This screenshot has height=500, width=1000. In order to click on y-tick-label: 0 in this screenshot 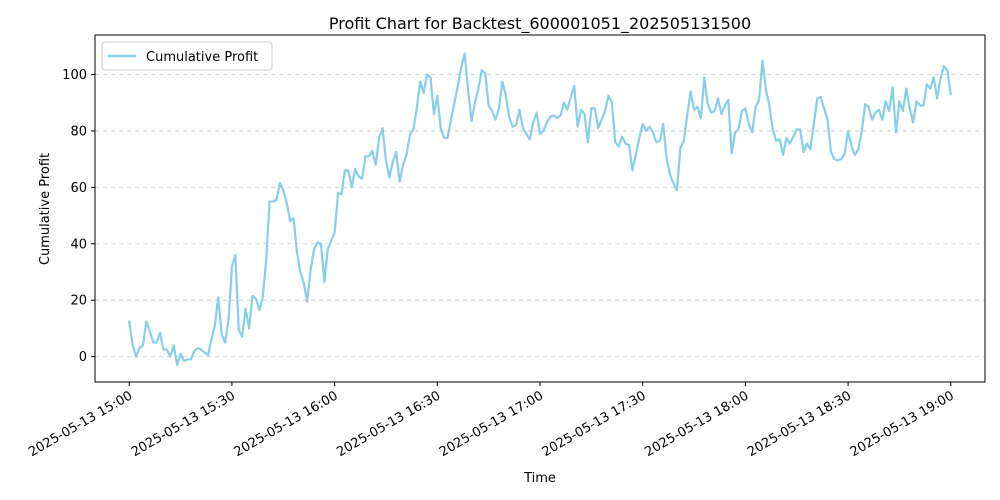, I will do `click(83, 357)`.